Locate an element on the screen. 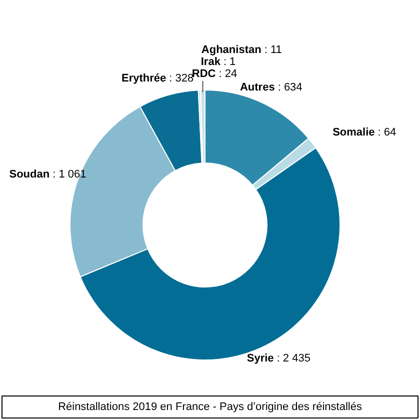 Image resolution: width=420 pixels, height=420 pixels. slice-label: Autres is located at coordinates (257, 87).